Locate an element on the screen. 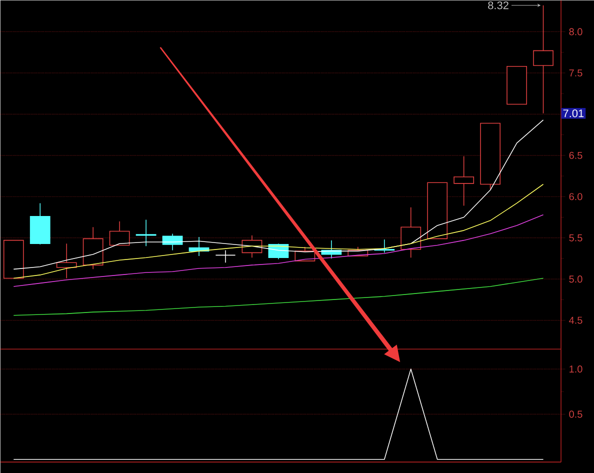 This screenshot has width=594, height=473. y-tick-label: 4.5 is located at coordinates (575, 320).